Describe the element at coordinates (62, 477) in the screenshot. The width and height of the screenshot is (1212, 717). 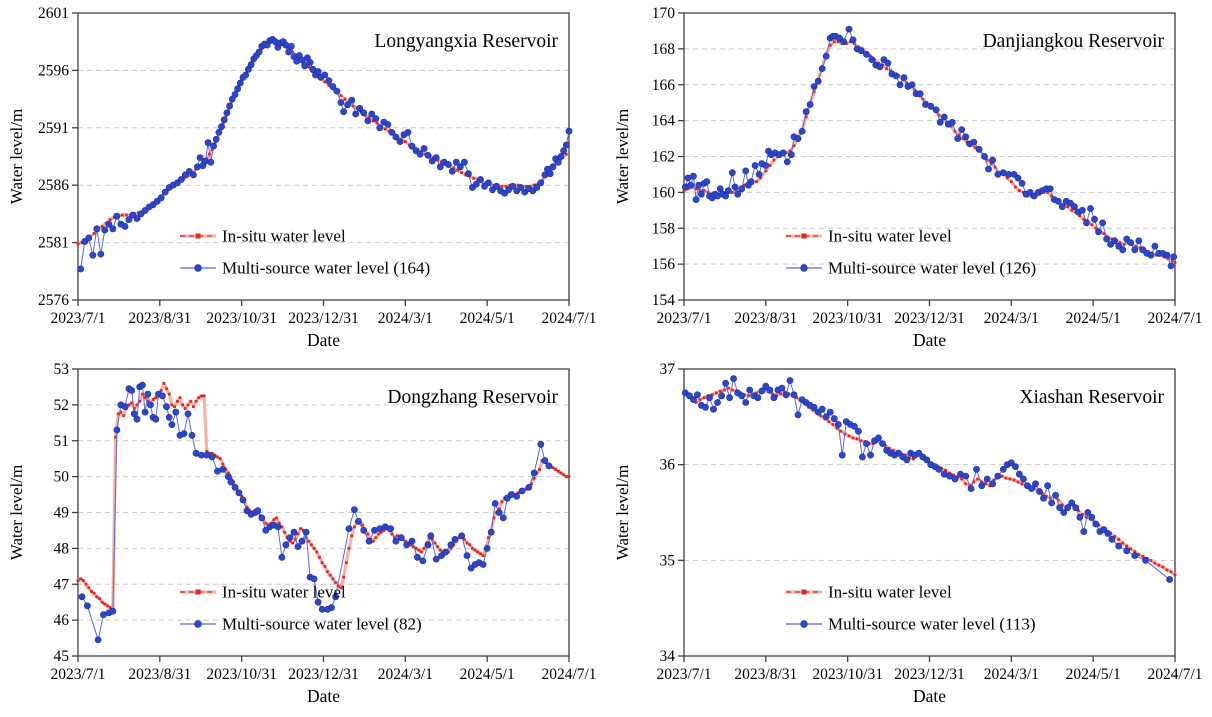
I see `y-tick-label: 50` at that location.